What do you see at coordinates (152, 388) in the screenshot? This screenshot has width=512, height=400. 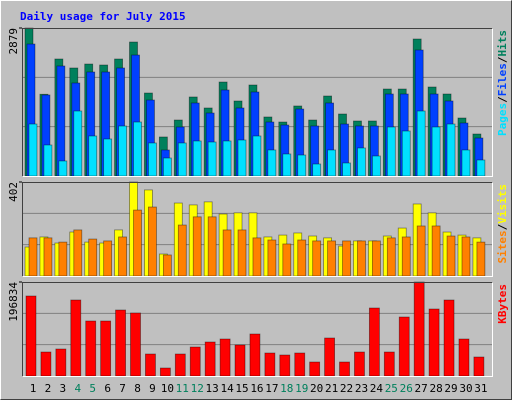 I see `x-tick-label: 9` at bounding box center [152, 388].